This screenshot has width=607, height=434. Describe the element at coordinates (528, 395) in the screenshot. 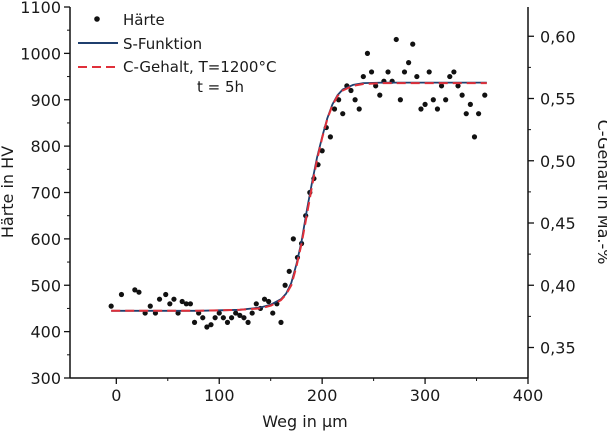

I see `x-tick-label: 400` at that location.